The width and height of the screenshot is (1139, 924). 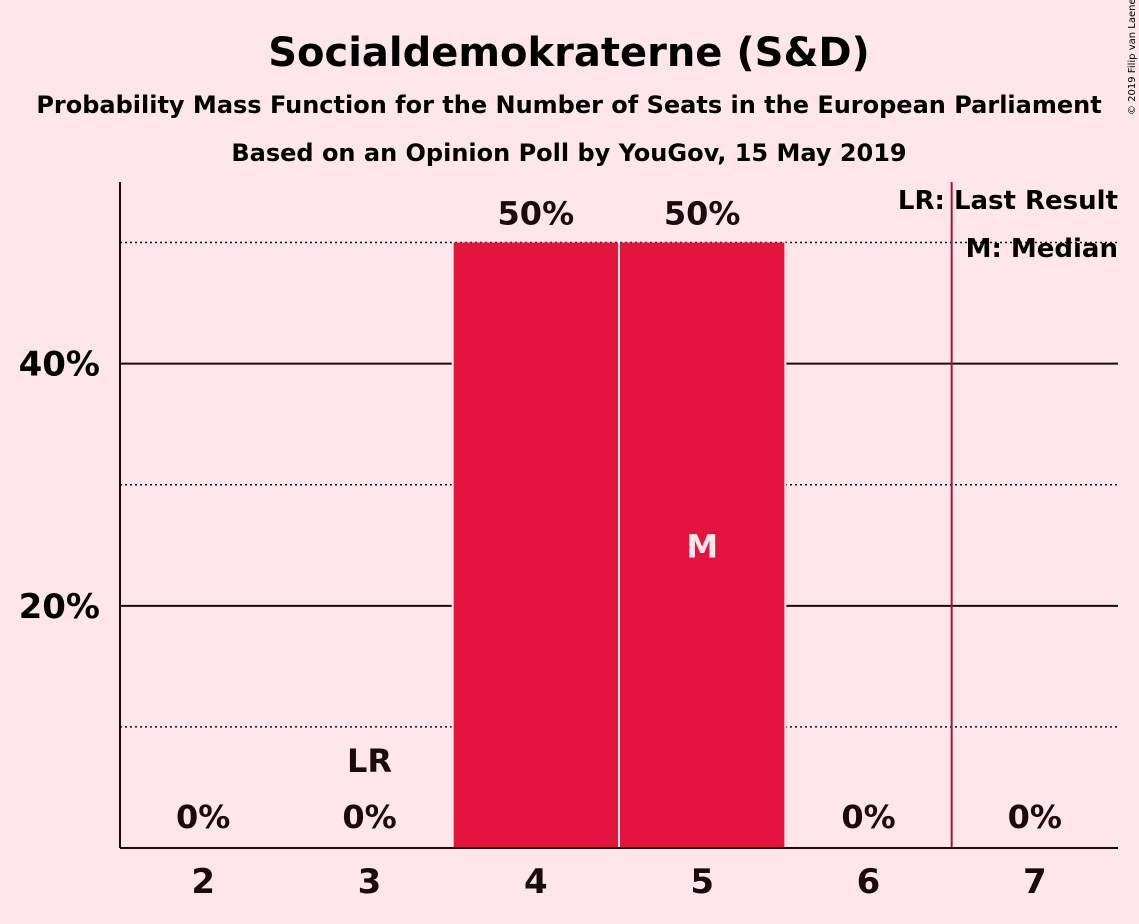 I want to click on y-tick-label: 20%, so click(x=59, y=607).